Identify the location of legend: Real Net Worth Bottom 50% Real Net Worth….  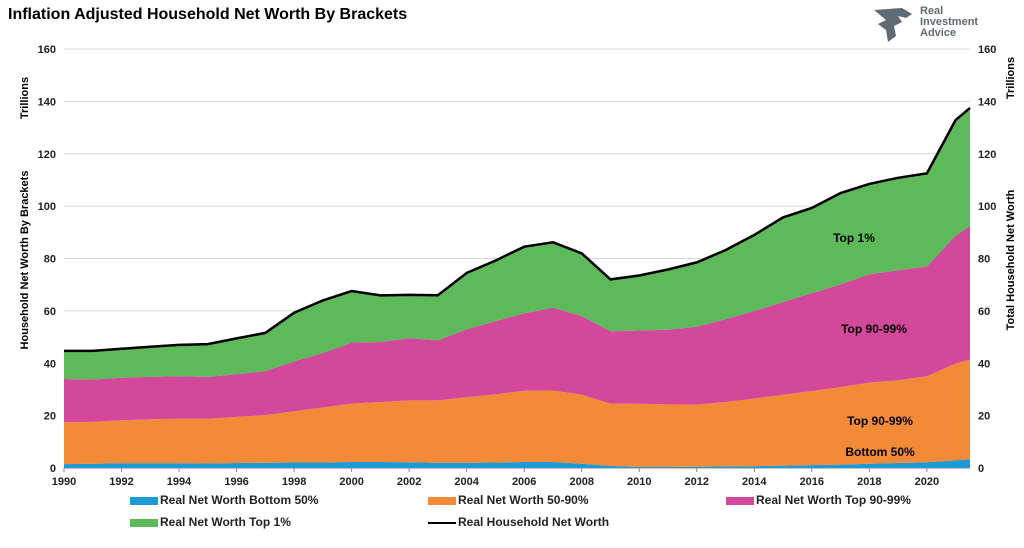
(512, 516).